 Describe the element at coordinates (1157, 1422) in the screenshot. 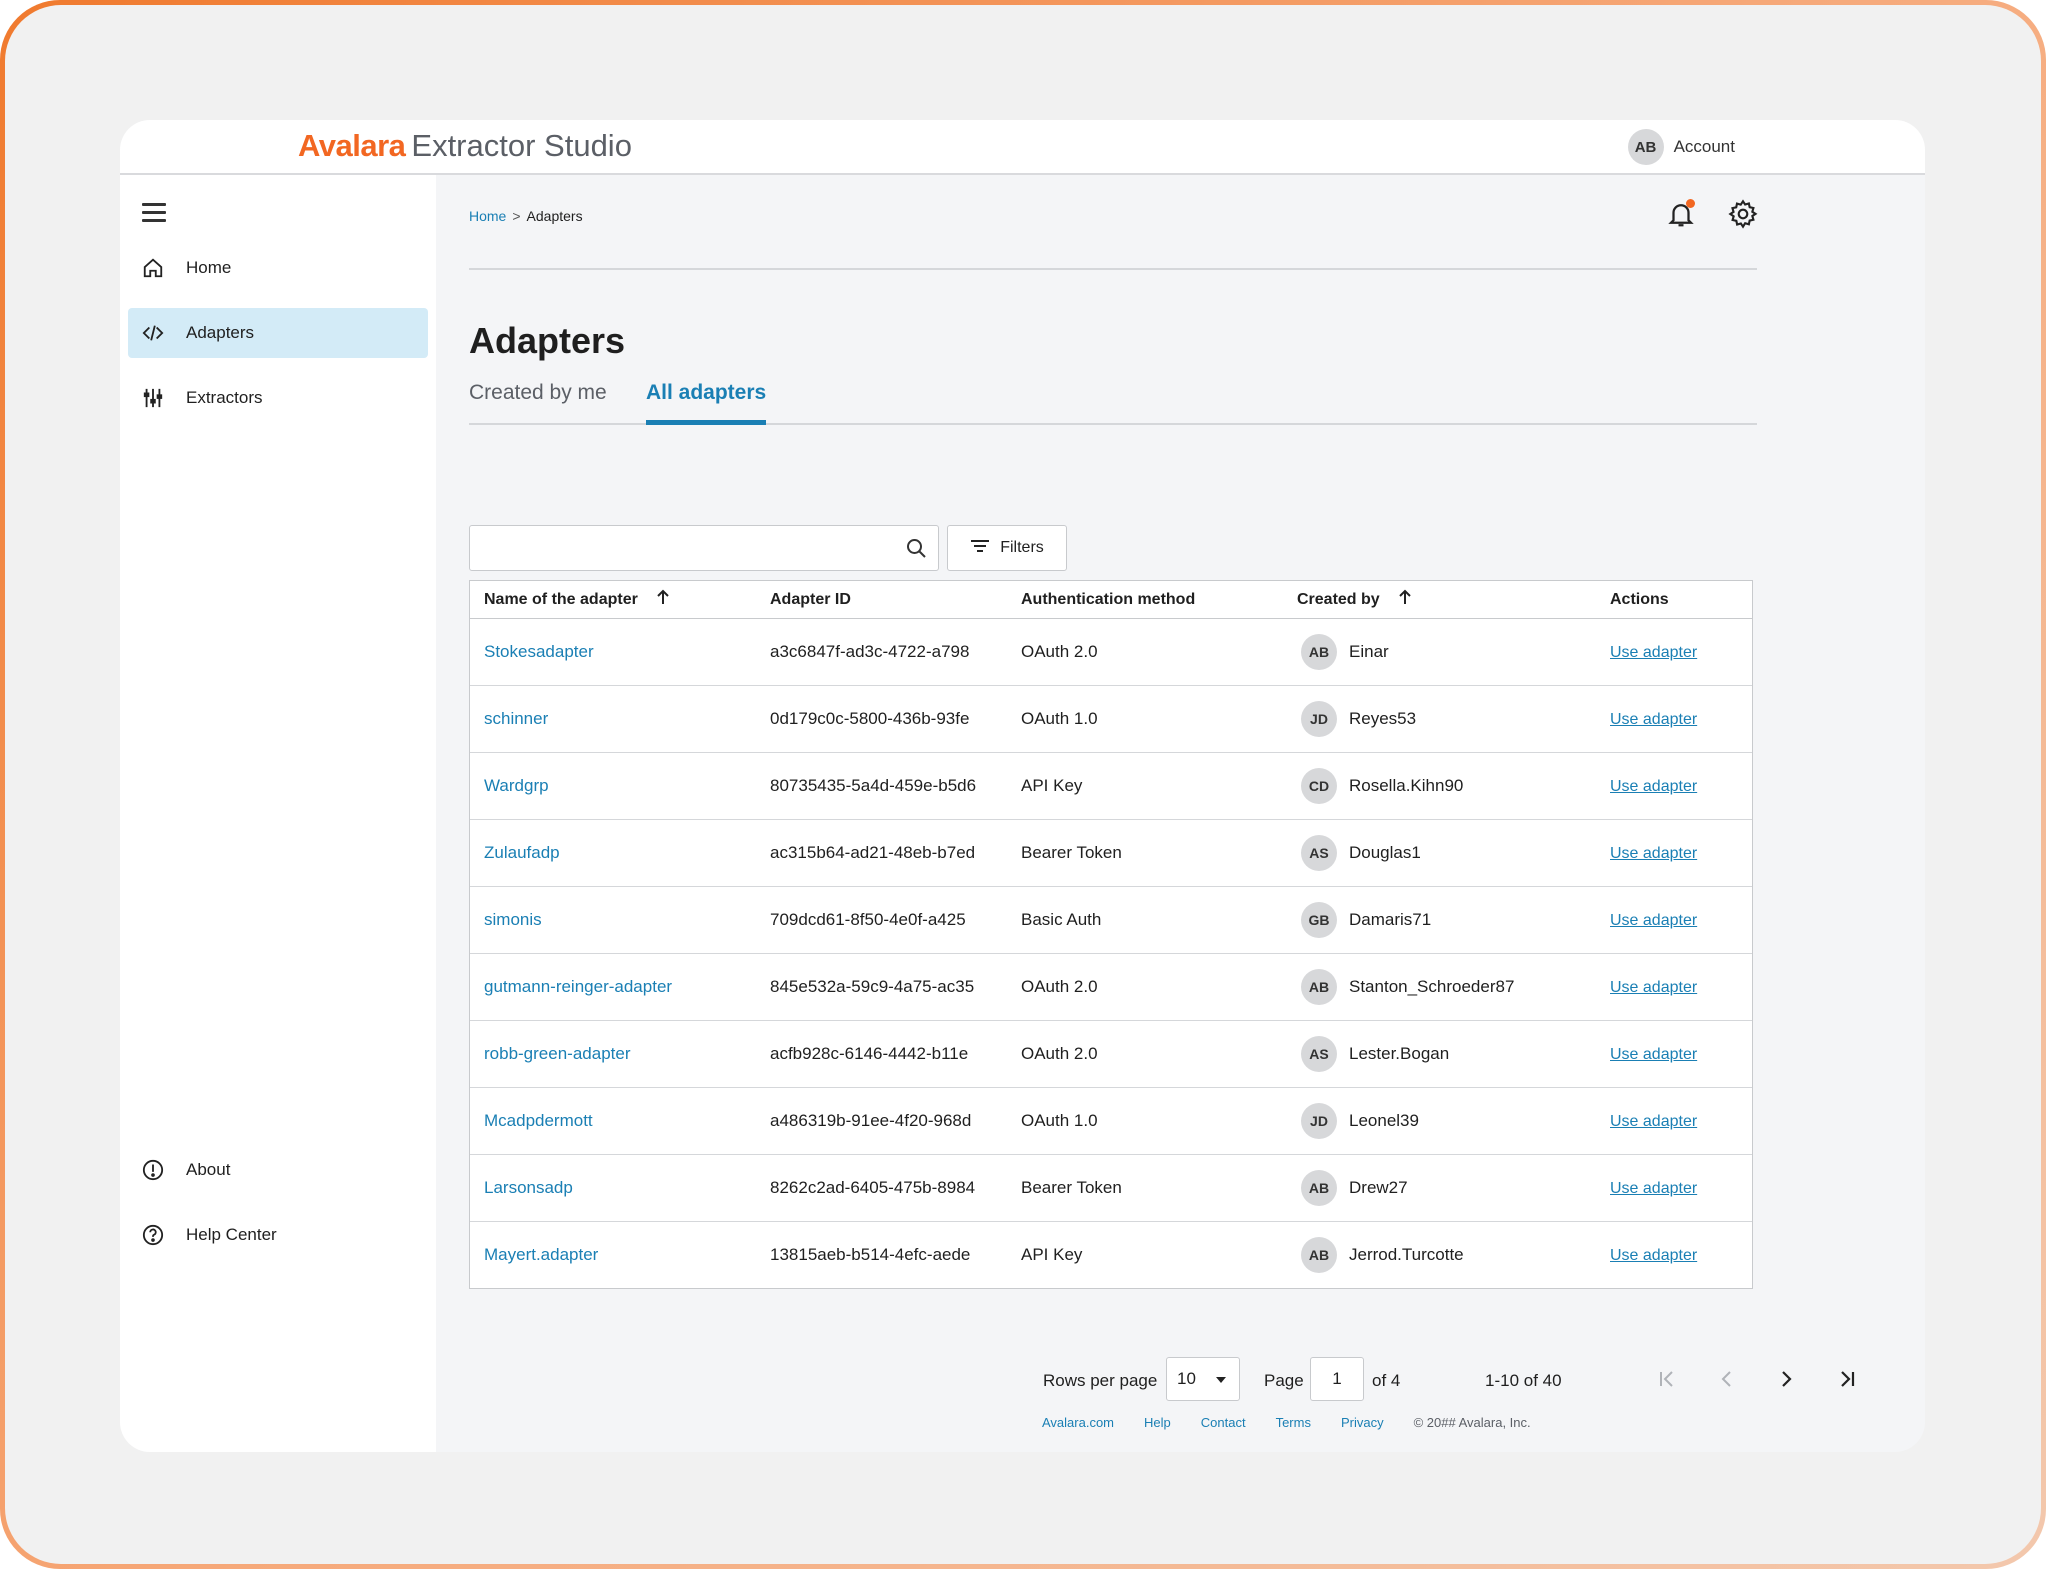

I see `footer-link-help: Help` at that location.